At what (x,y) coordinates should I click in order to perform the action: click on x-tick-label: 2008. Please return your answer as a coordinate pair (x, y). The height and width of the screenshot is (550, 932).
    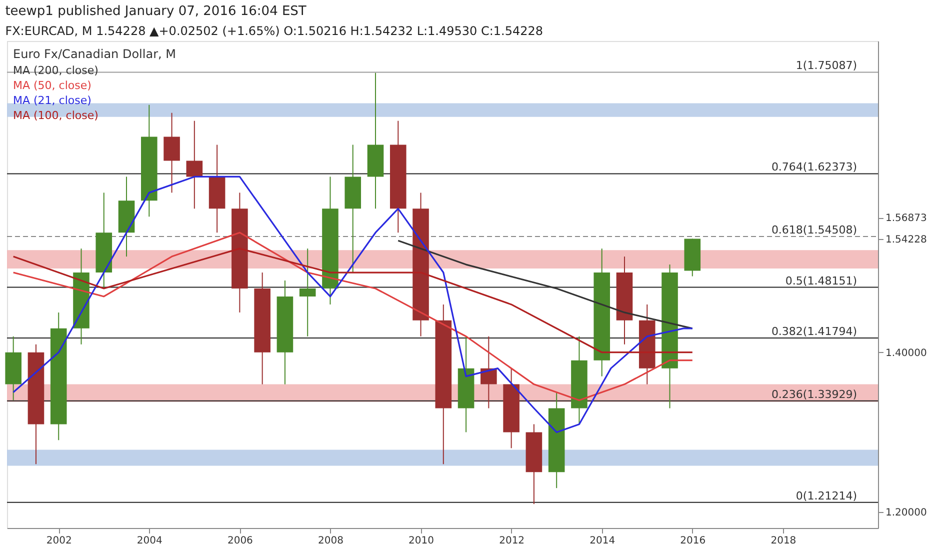
    Looking at the image, I should click on (331, 541).